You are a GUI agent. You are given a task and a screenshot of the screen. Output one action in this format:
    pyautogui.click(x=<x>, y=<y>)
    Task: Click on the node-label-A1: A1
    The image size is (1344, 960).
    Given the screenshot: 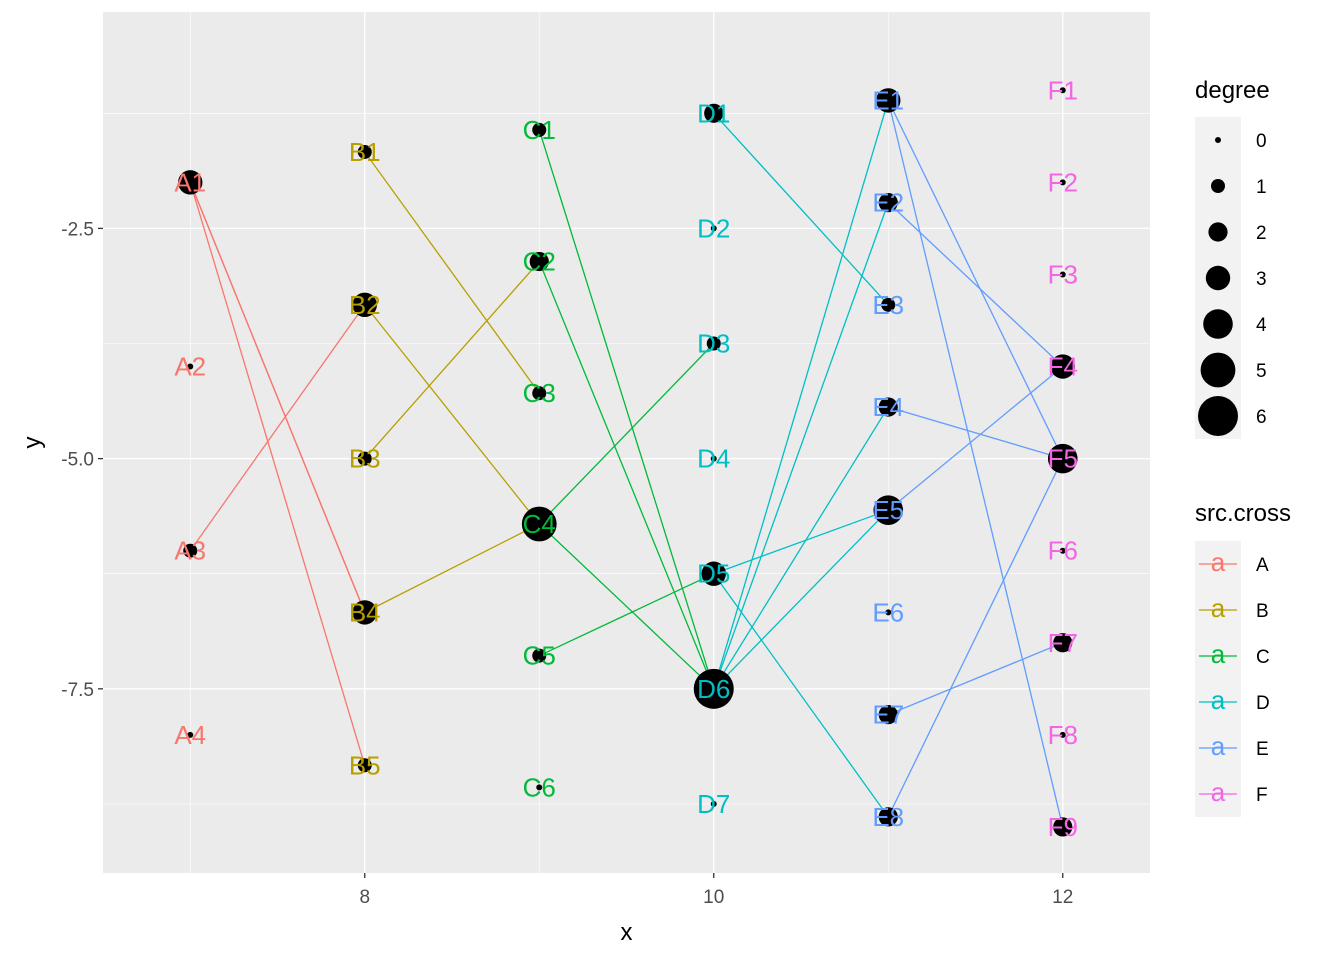 What is the action you would take?
    pyautogui.click(x=190, y=182)
    